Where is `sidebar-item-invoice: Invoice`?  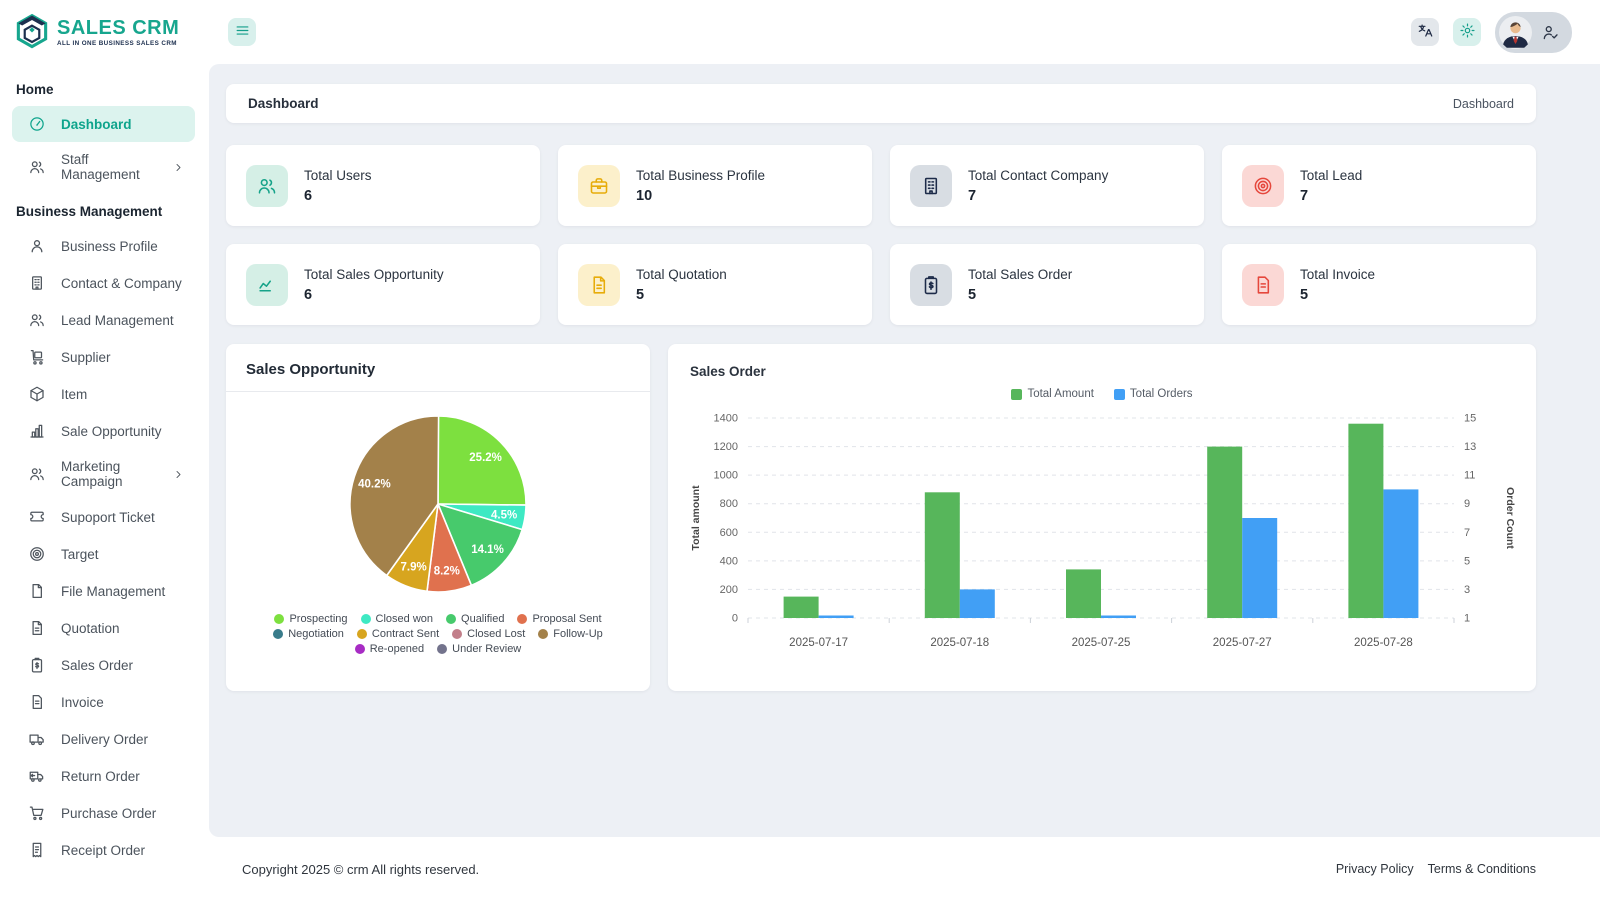
sidebar-item-invoice: Invoice is located at coordinates (103, 702).